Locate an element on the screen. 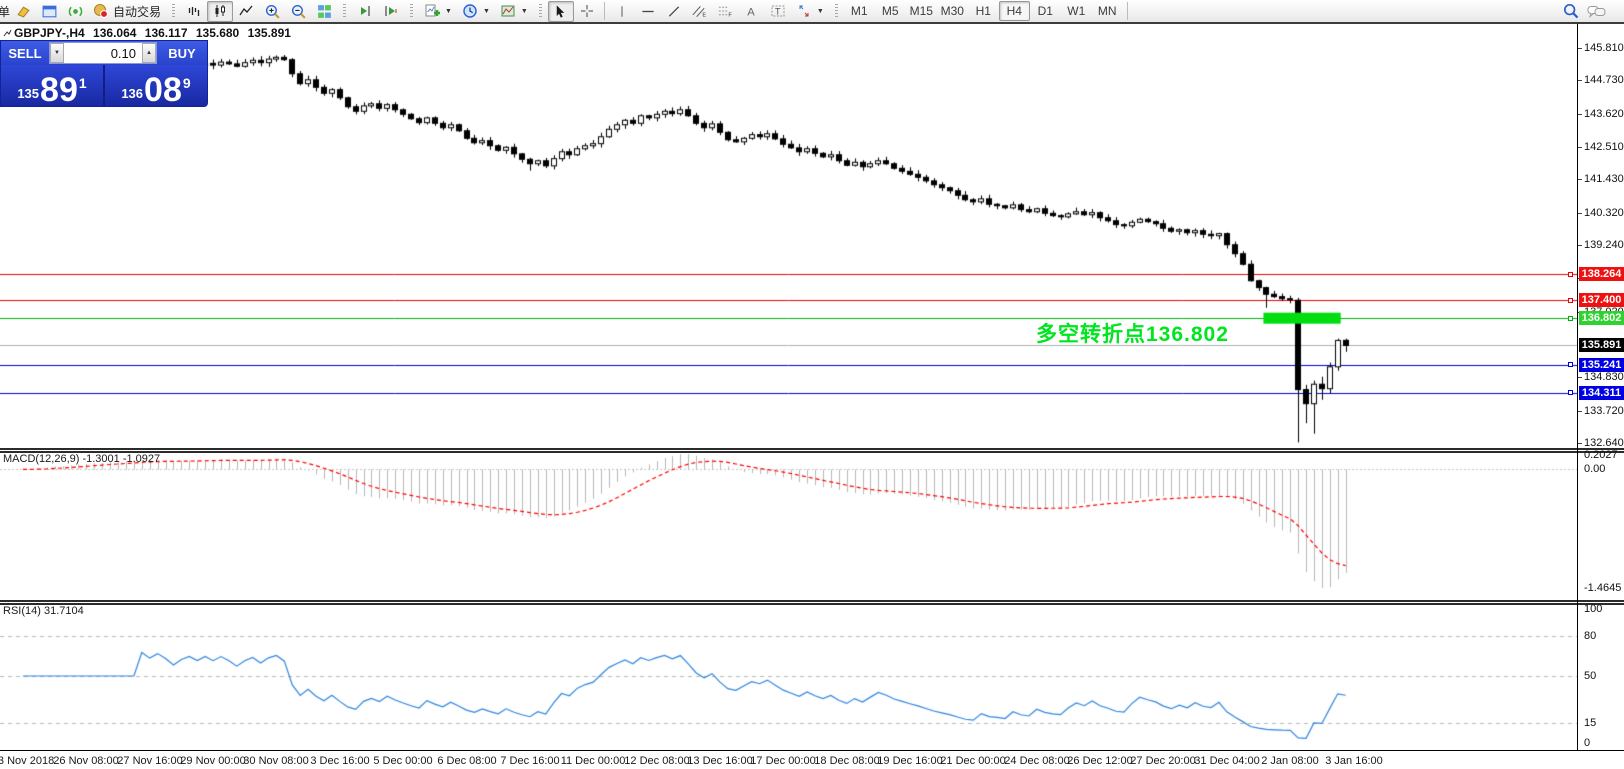 The width and height of the screenshot is (1624, 769). trendline-icon is located at coordinates (674, 11).